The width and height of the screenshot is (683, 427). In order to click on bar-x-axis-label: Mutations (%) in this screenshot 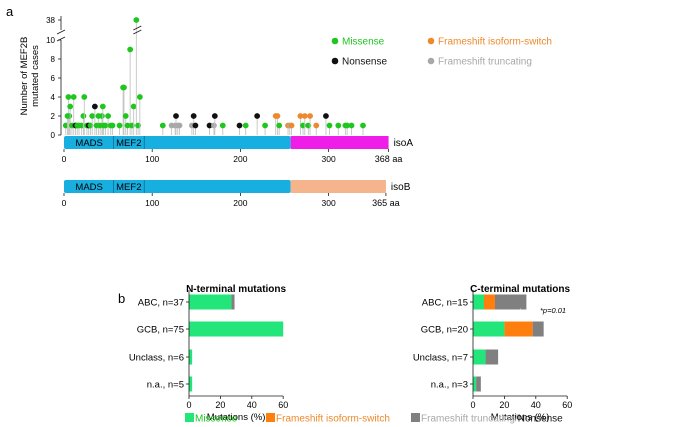, I will do `click(520, 417)`.